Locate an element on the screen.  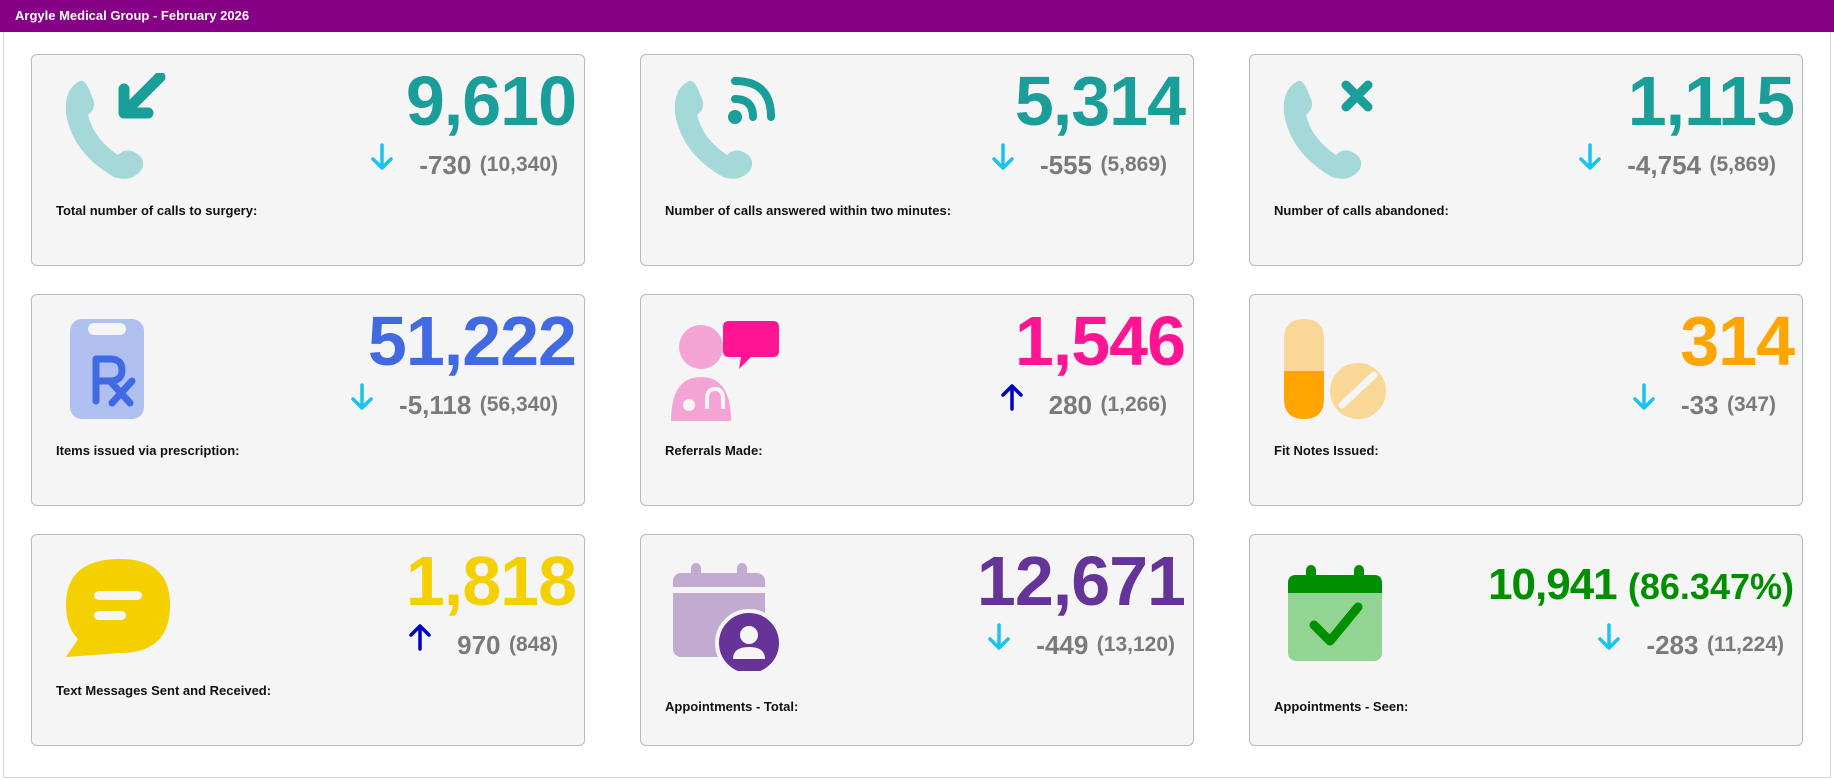
kpi-change: 970 (848) is located at coordinates (483, 643).